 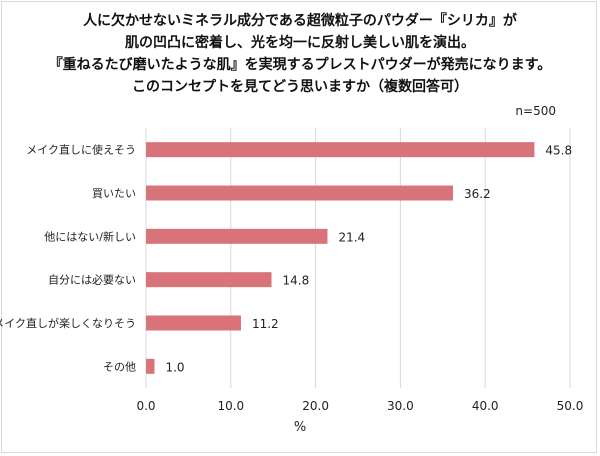 I want to click on category-label: その他, so click(x=119, y=366).